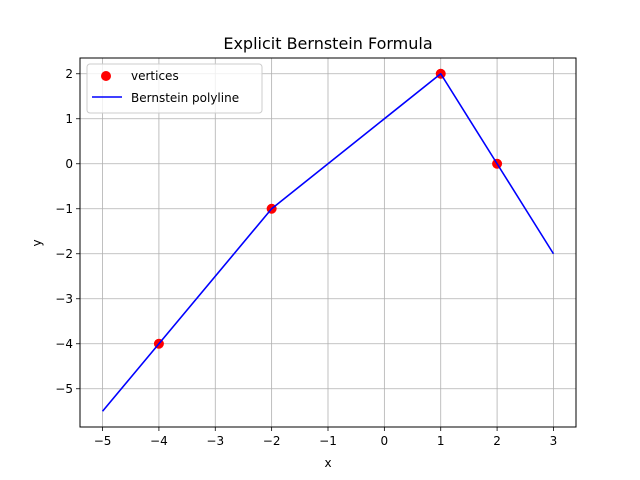 This screenshot has height=480, width=640. What do you see at coordinates (155, 76) in the screenshot?
I see `legend-vertices-label: vertices` at bounding box center [155, 76].